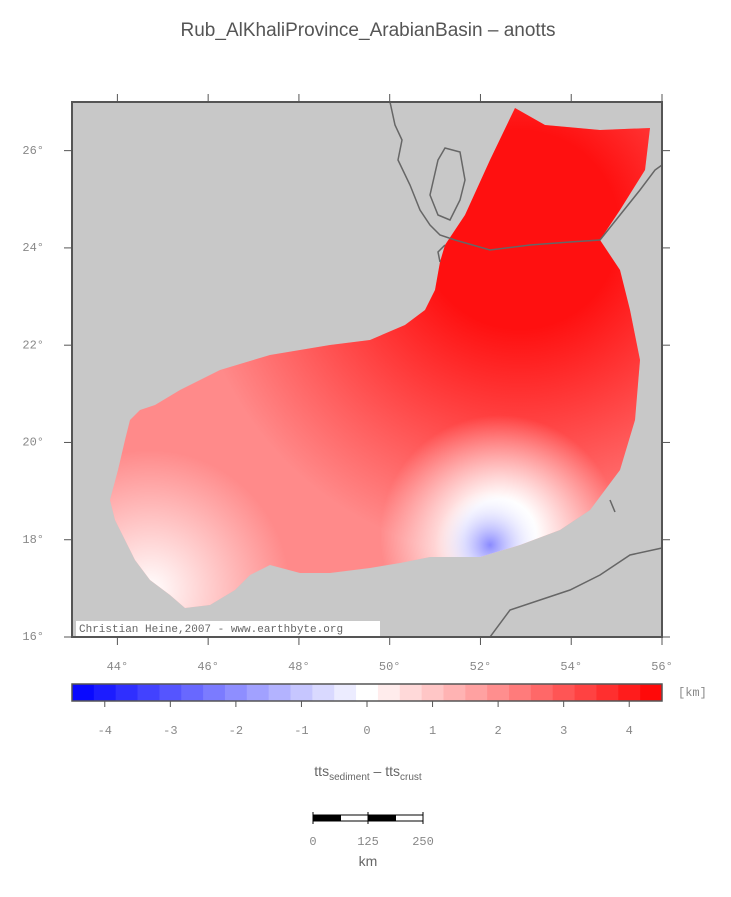  Describe the element at coordinates (299, 667) in the screenshot. I see `x-tick-label: 48°` at that location.